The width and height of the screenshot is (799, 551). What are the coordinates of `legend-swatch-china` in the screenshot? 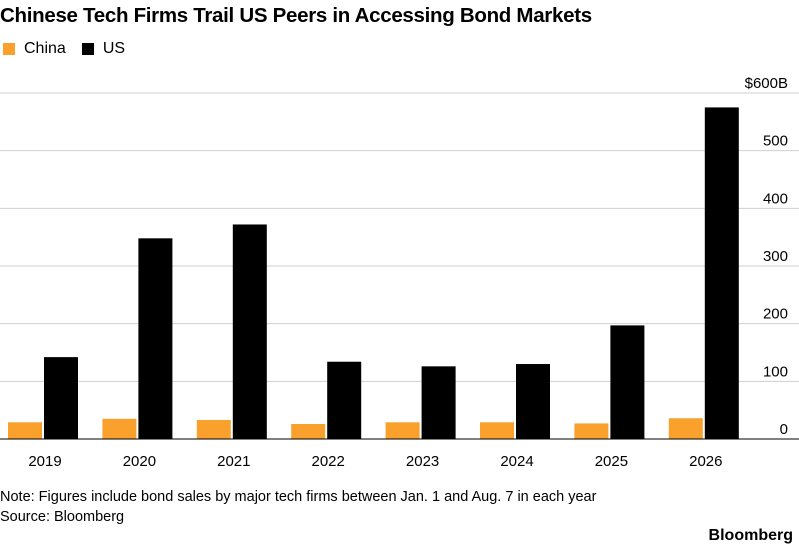 It's located at (9, 49).